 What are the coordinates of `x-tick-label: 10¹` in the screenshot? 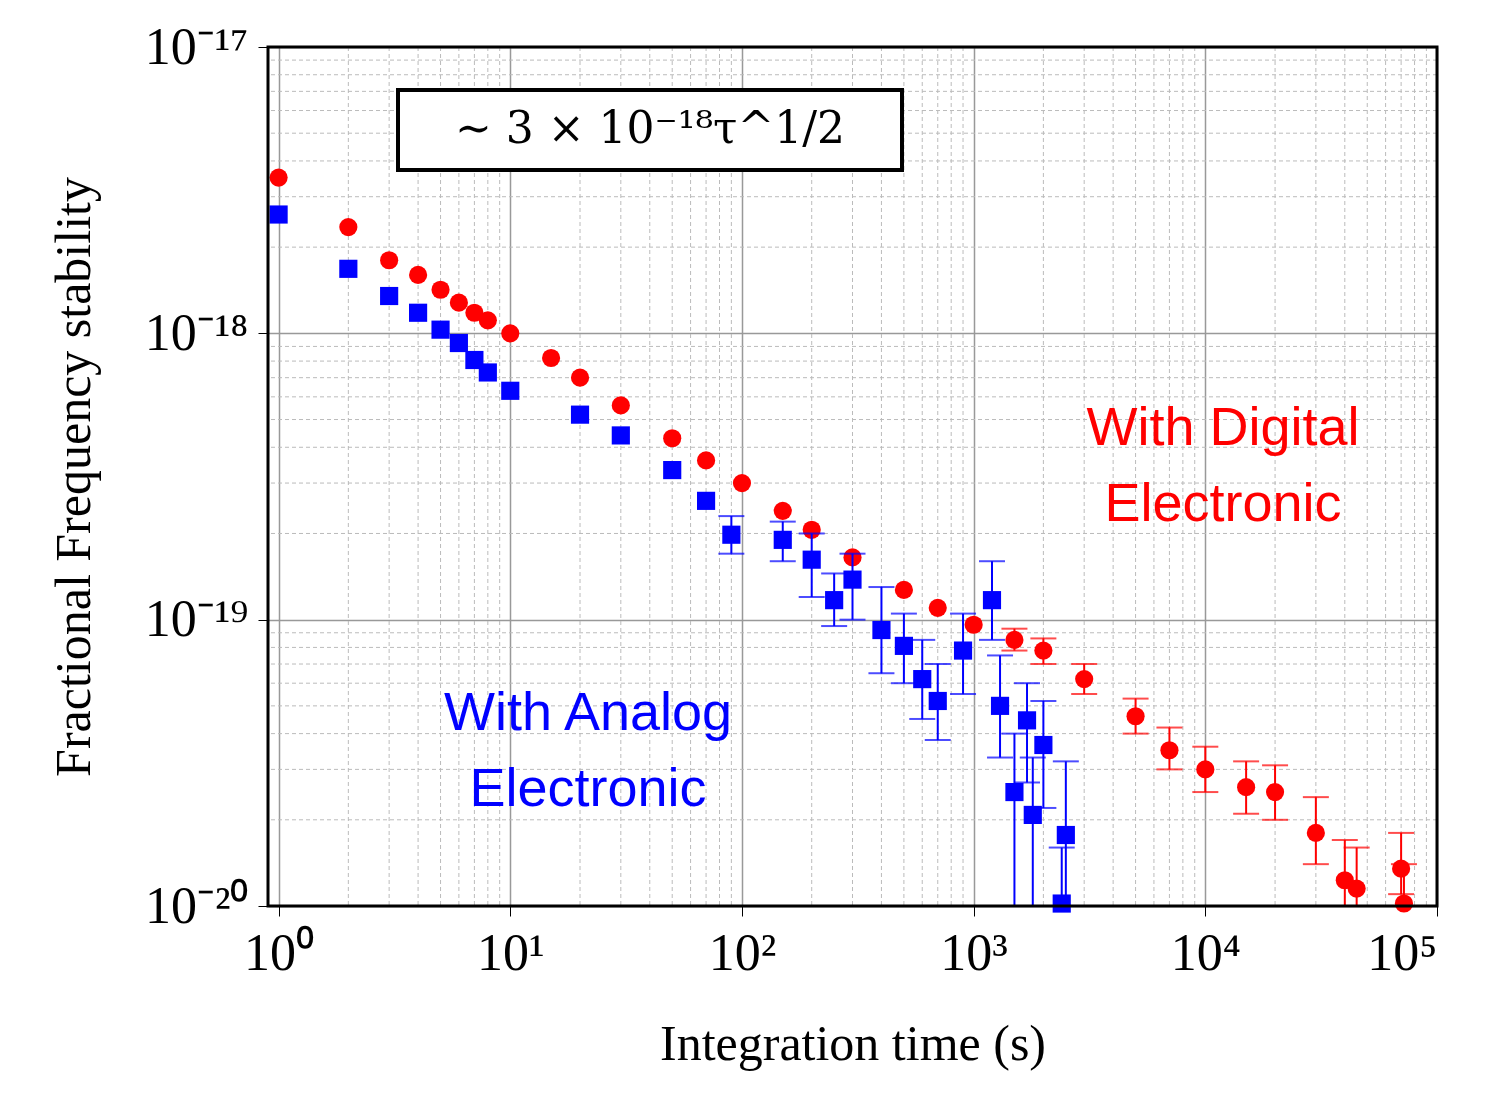 It's located at (510, 952).